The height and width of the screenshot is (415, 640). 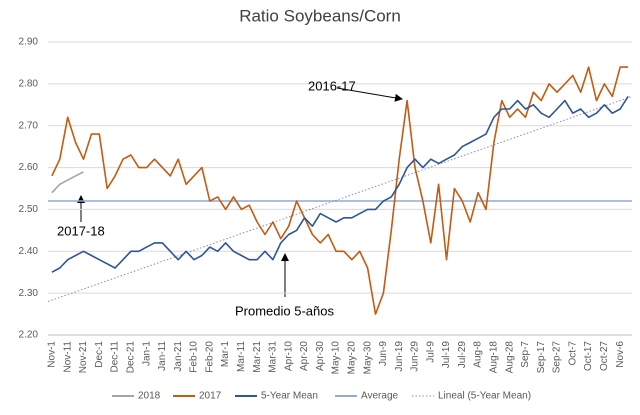 I want to click on y-tick-label: 2.20, so click(x=29, y=335).